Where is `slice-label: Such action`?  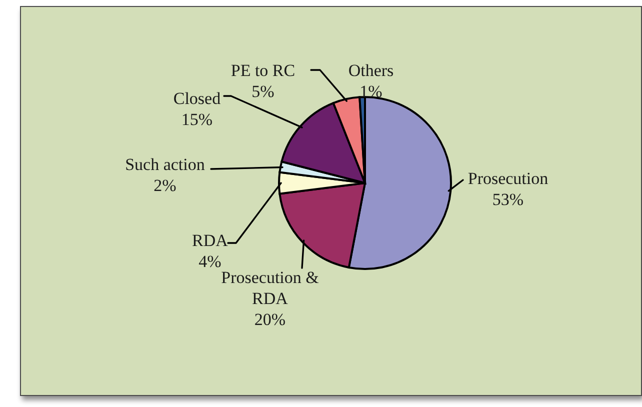 slice-label: Such action is located at coordinates (165, 164).